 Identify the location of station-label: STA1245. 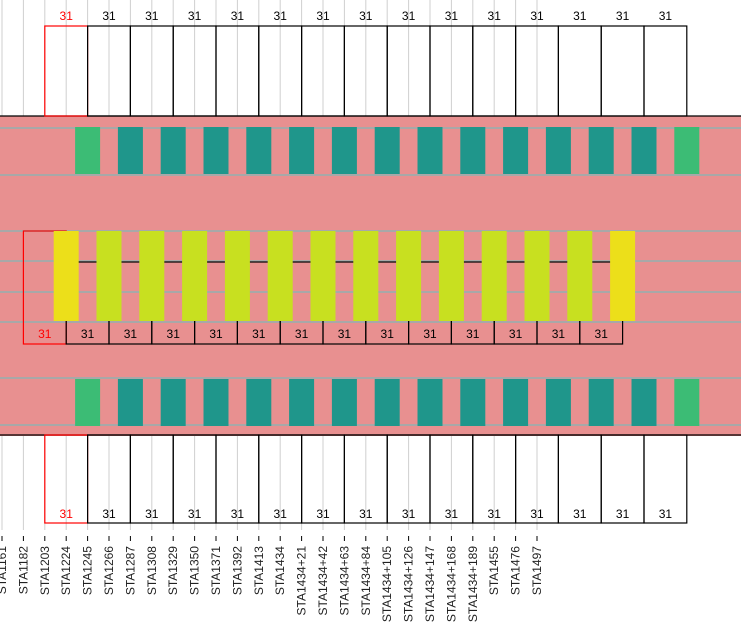
(88, 570).